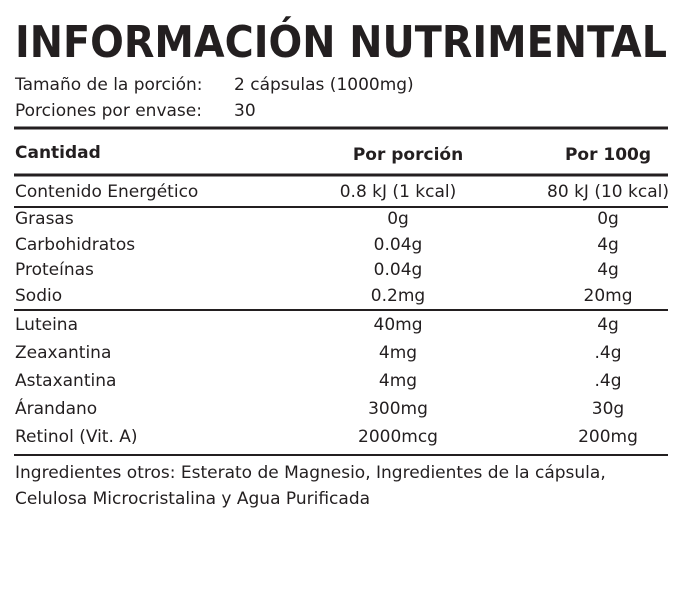 The width and height of the screenshot is (690, 614). Describe the element at coordinates (56, 408) in the screenshot. I see `row-label: Árandano` at that location.